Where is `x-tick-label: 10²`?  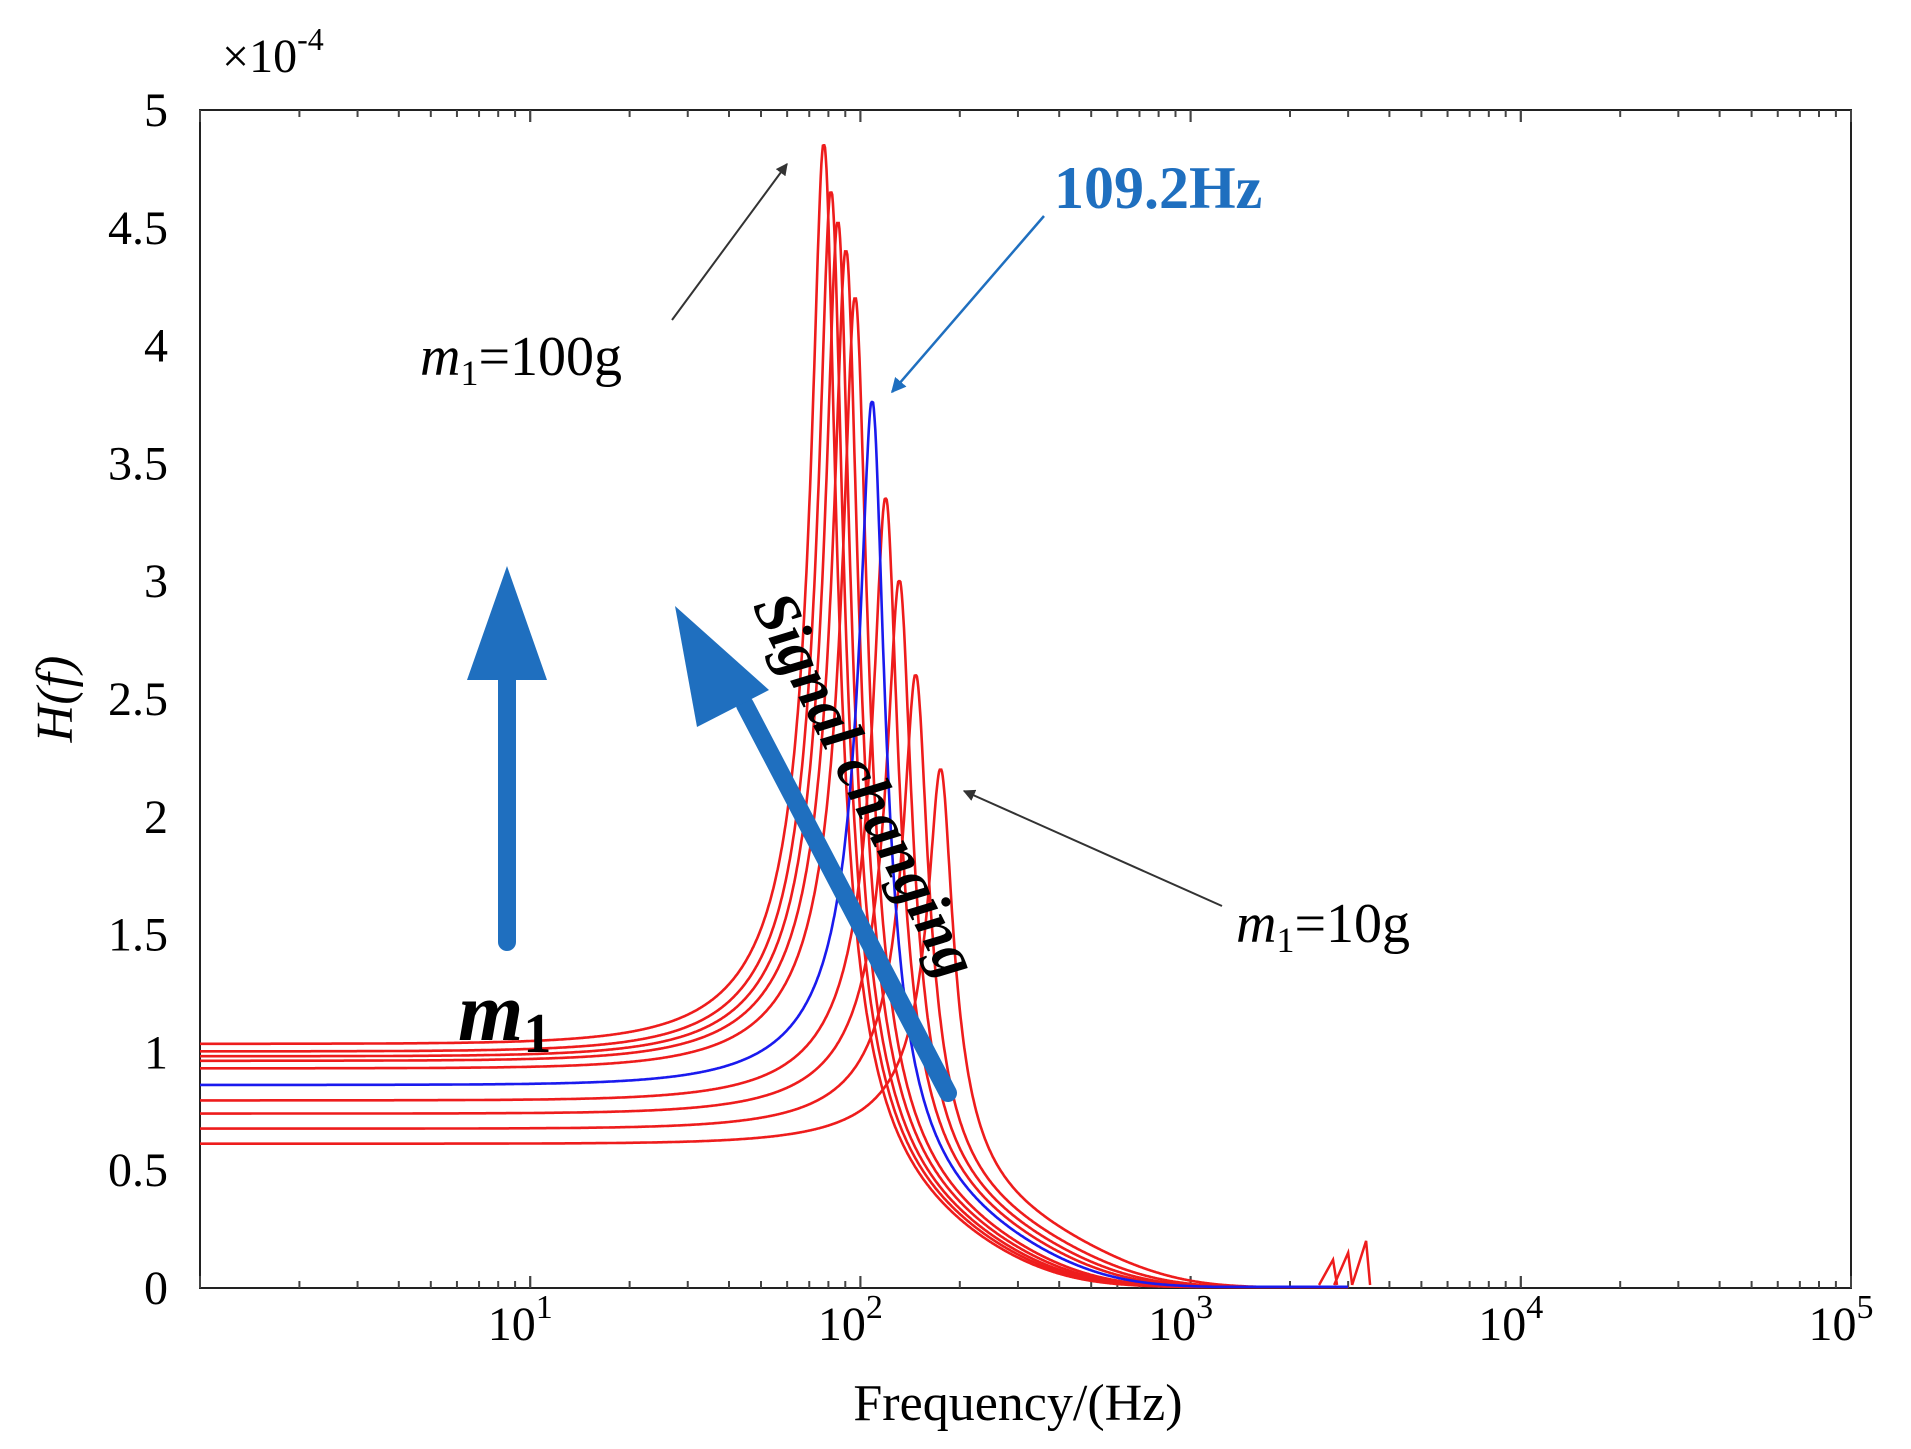 x-tick-label: 10² is located at coordinates (850, 1320).